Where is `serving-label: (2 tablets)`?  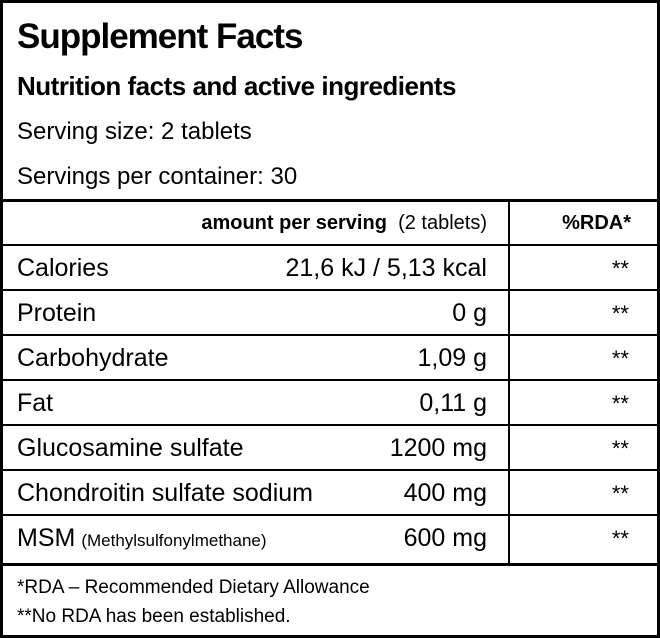 serving-label: (2 tablets) is located at coordinates (442, 223).